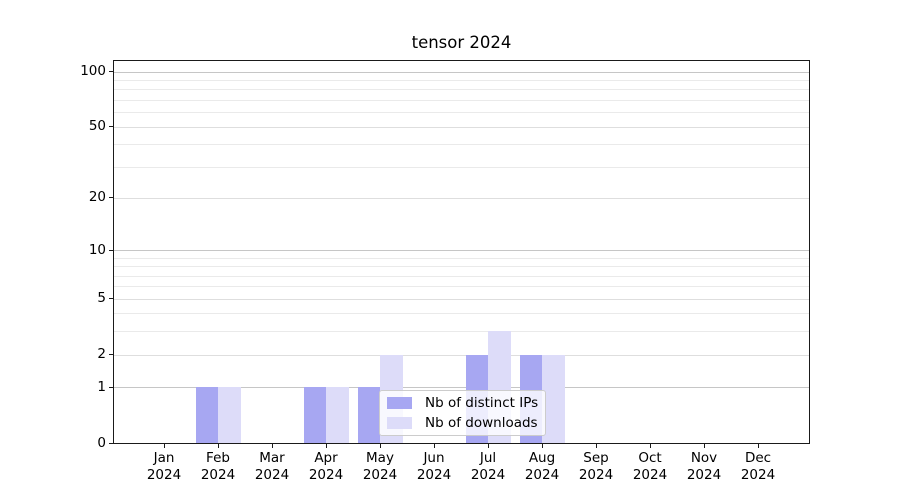 This screenshot has width=900, height=500. I want to click on legend-label-nb-of-distinct-ips: Nb of distinct IPs, so click(482, 403).